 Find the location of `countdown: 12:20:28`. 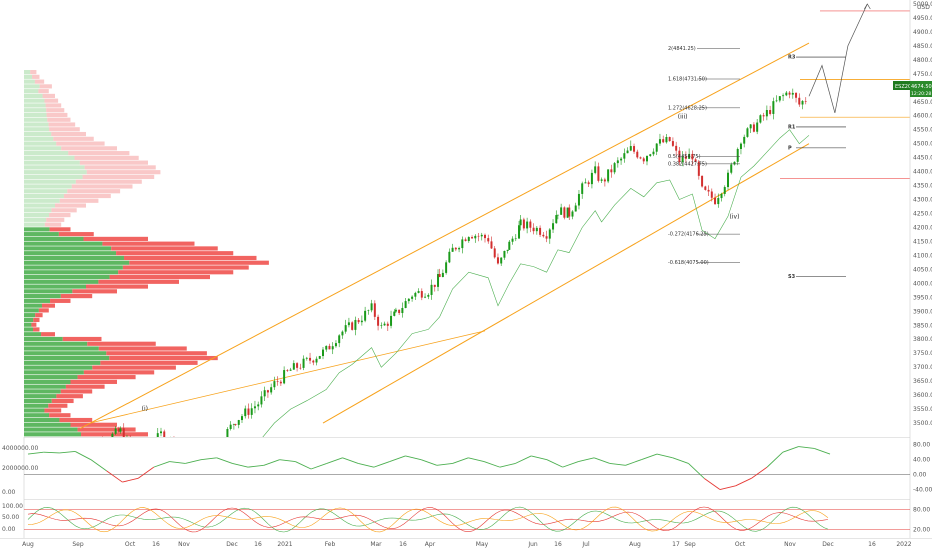

countdown: 12:20:28 is located at coordinates (921, 94).